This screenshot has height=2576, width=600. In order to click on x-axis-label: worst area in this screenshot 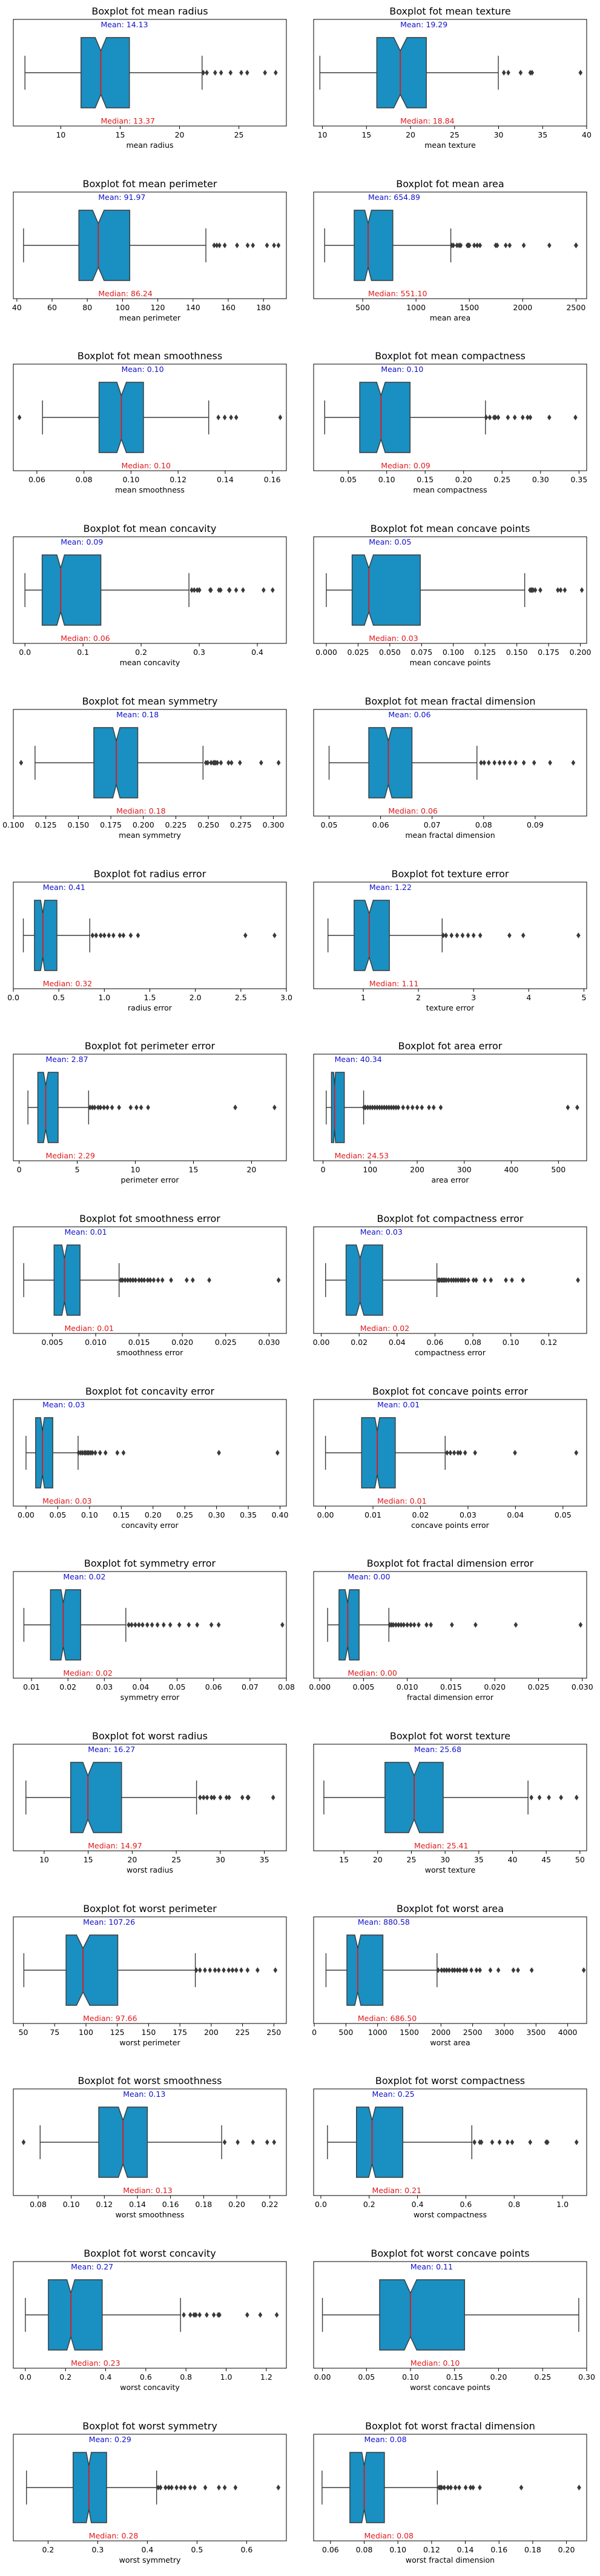, I will do `click(450, 2042)`.